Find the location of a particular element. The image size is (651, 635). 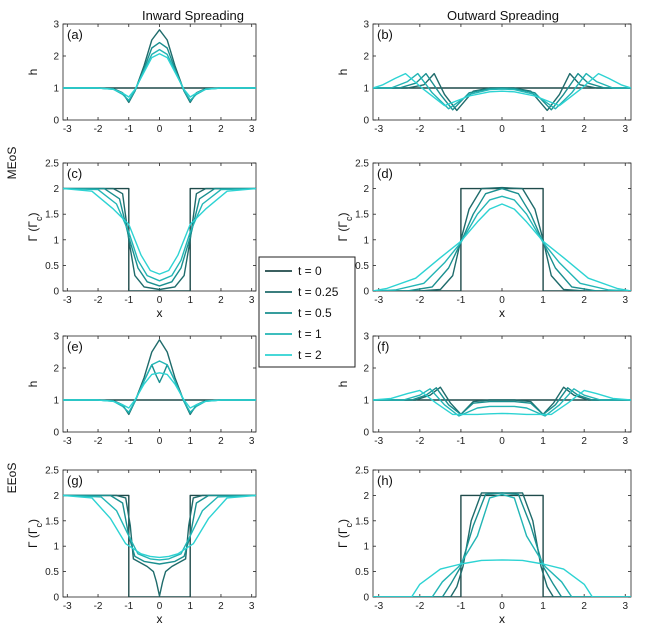

panel-a: -3 -2 -1 0 1 2 3 0 1 2 3 h (a) is located at coordinates (141, 77).